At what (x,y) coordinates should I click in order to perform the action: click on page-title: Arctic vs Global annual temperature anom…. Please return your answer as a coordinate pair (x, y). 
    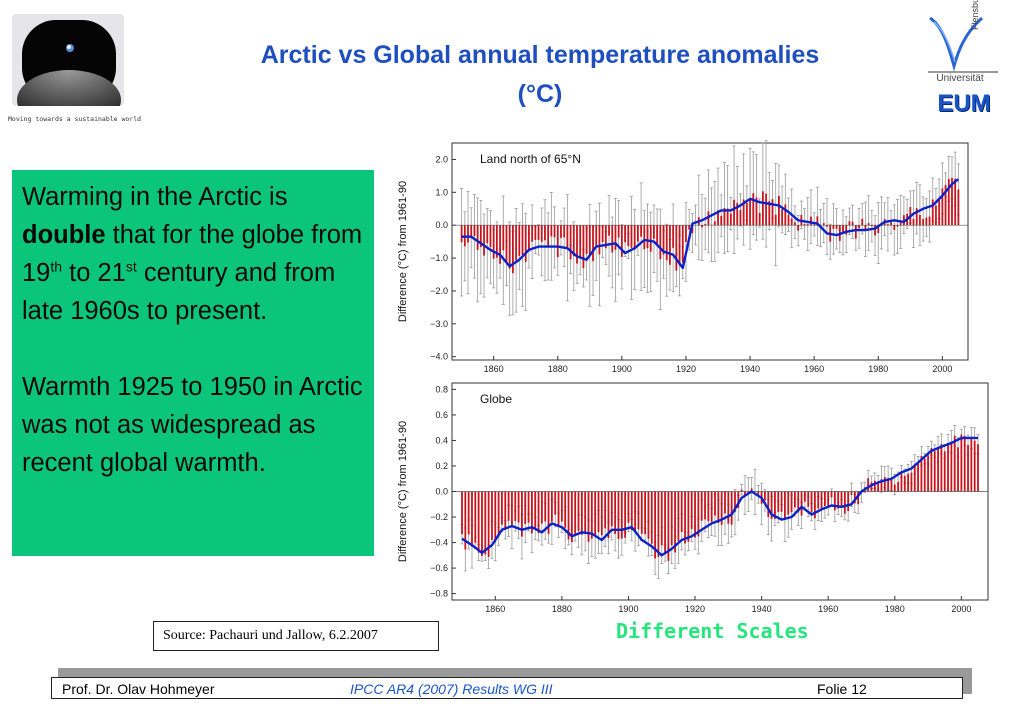
    Looking at the image, I should click on (540, 75).